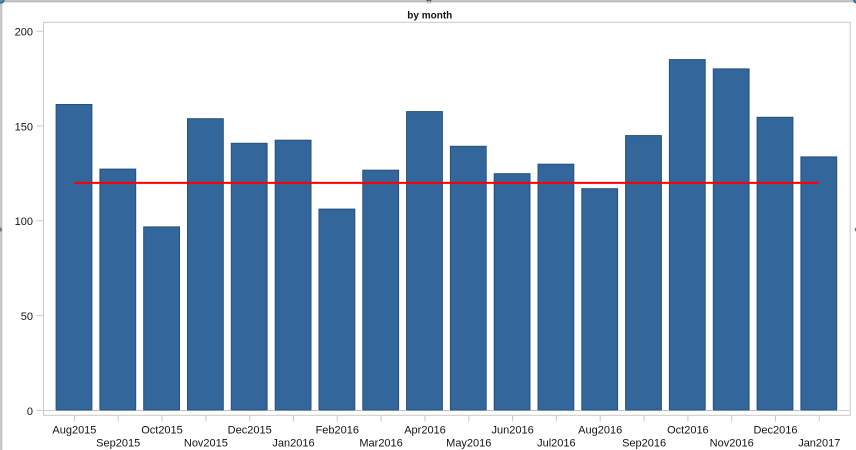  Describe the element at coordinates (644, 444) in the screenshot. I see `svg-text: Sep2016` at that location.